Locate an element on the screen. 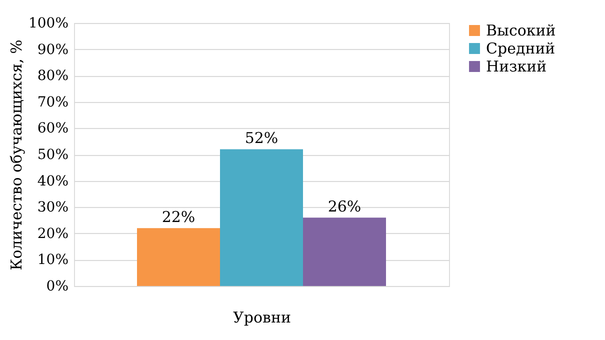  legend-label: Высокий is located at coordinates (521, 31).